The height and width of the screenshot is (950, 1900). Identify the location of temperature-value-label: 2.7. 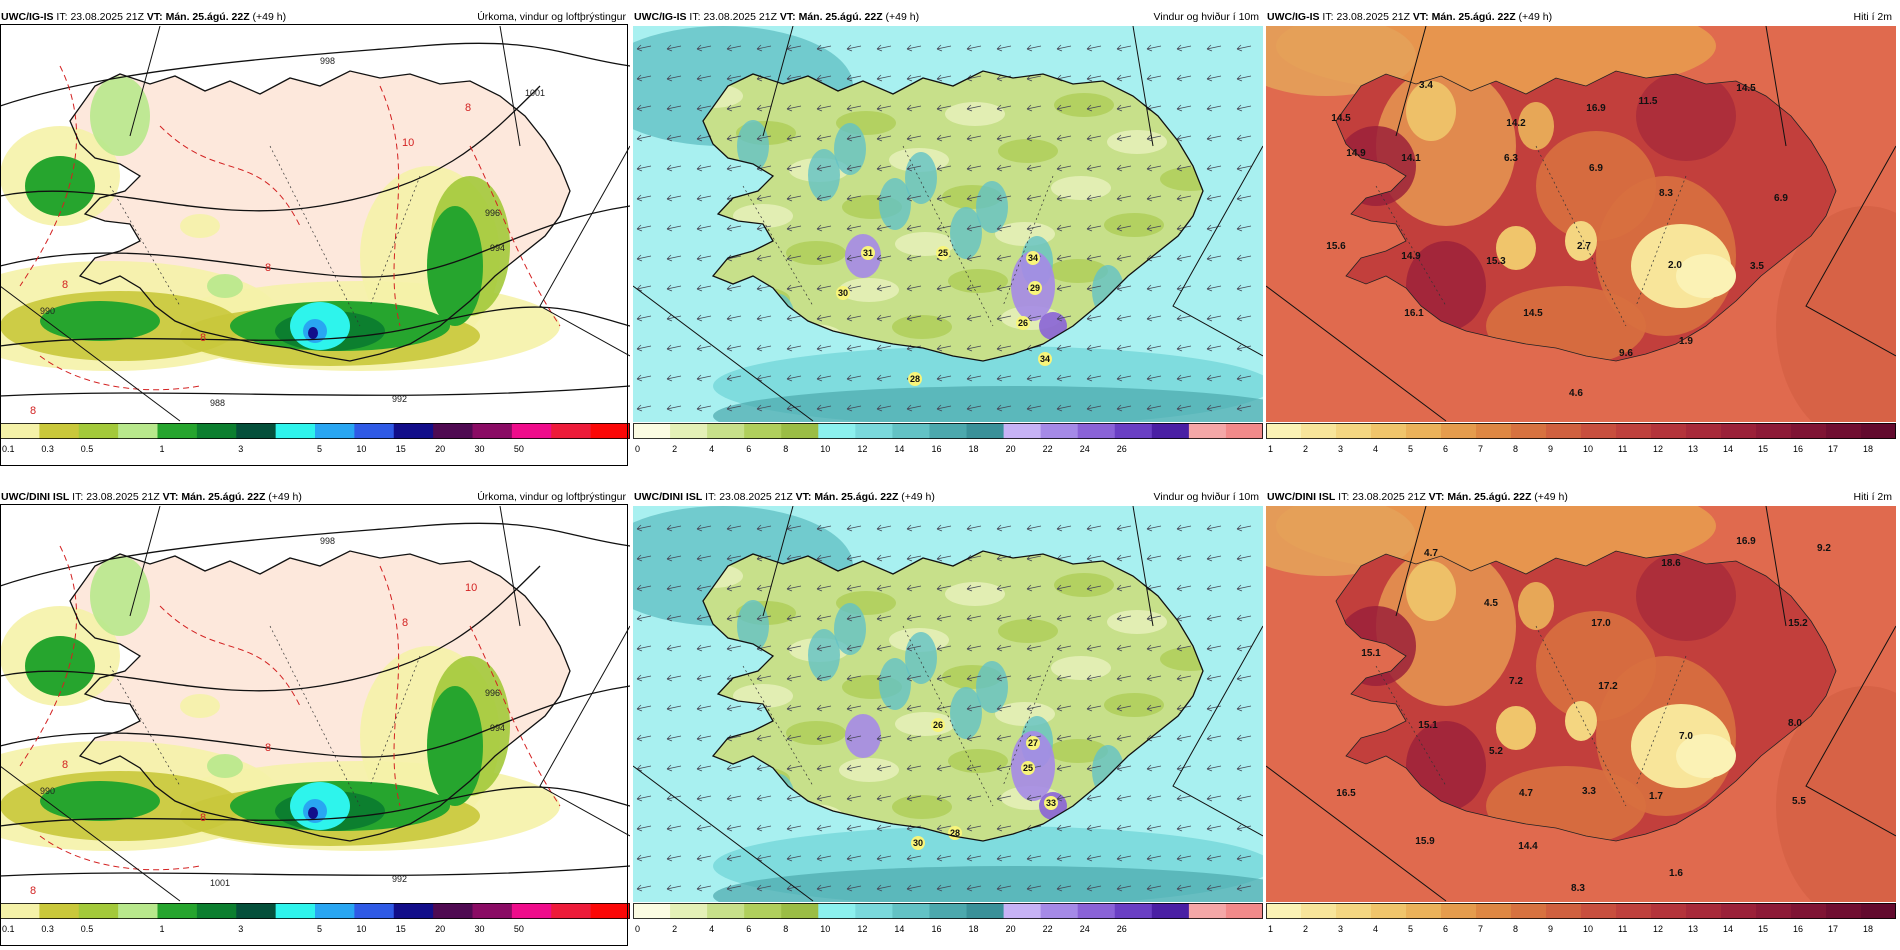
(1584, 246).